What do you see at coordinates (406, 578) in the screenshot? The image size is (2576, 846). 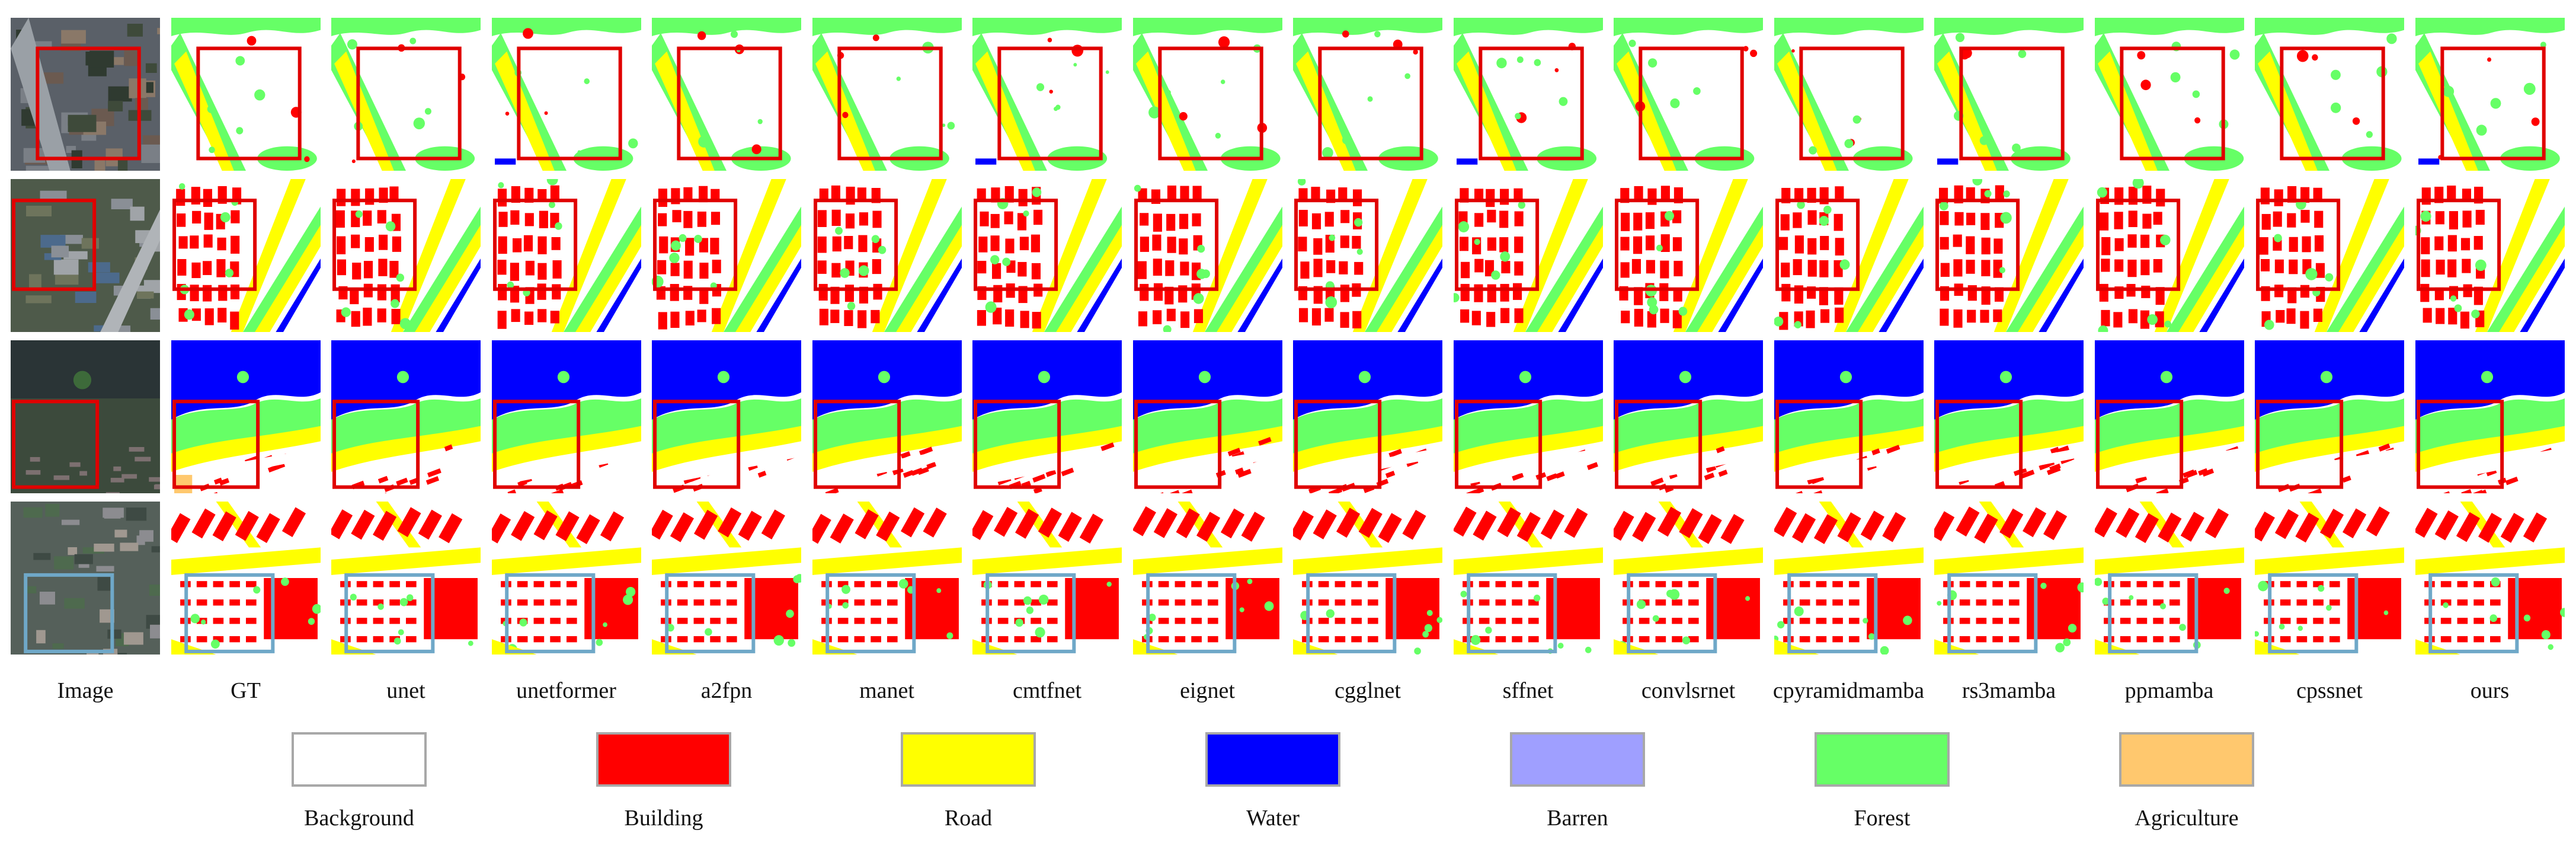 I see `row-scene-4-unet-map` at bounding box center [406, 578].